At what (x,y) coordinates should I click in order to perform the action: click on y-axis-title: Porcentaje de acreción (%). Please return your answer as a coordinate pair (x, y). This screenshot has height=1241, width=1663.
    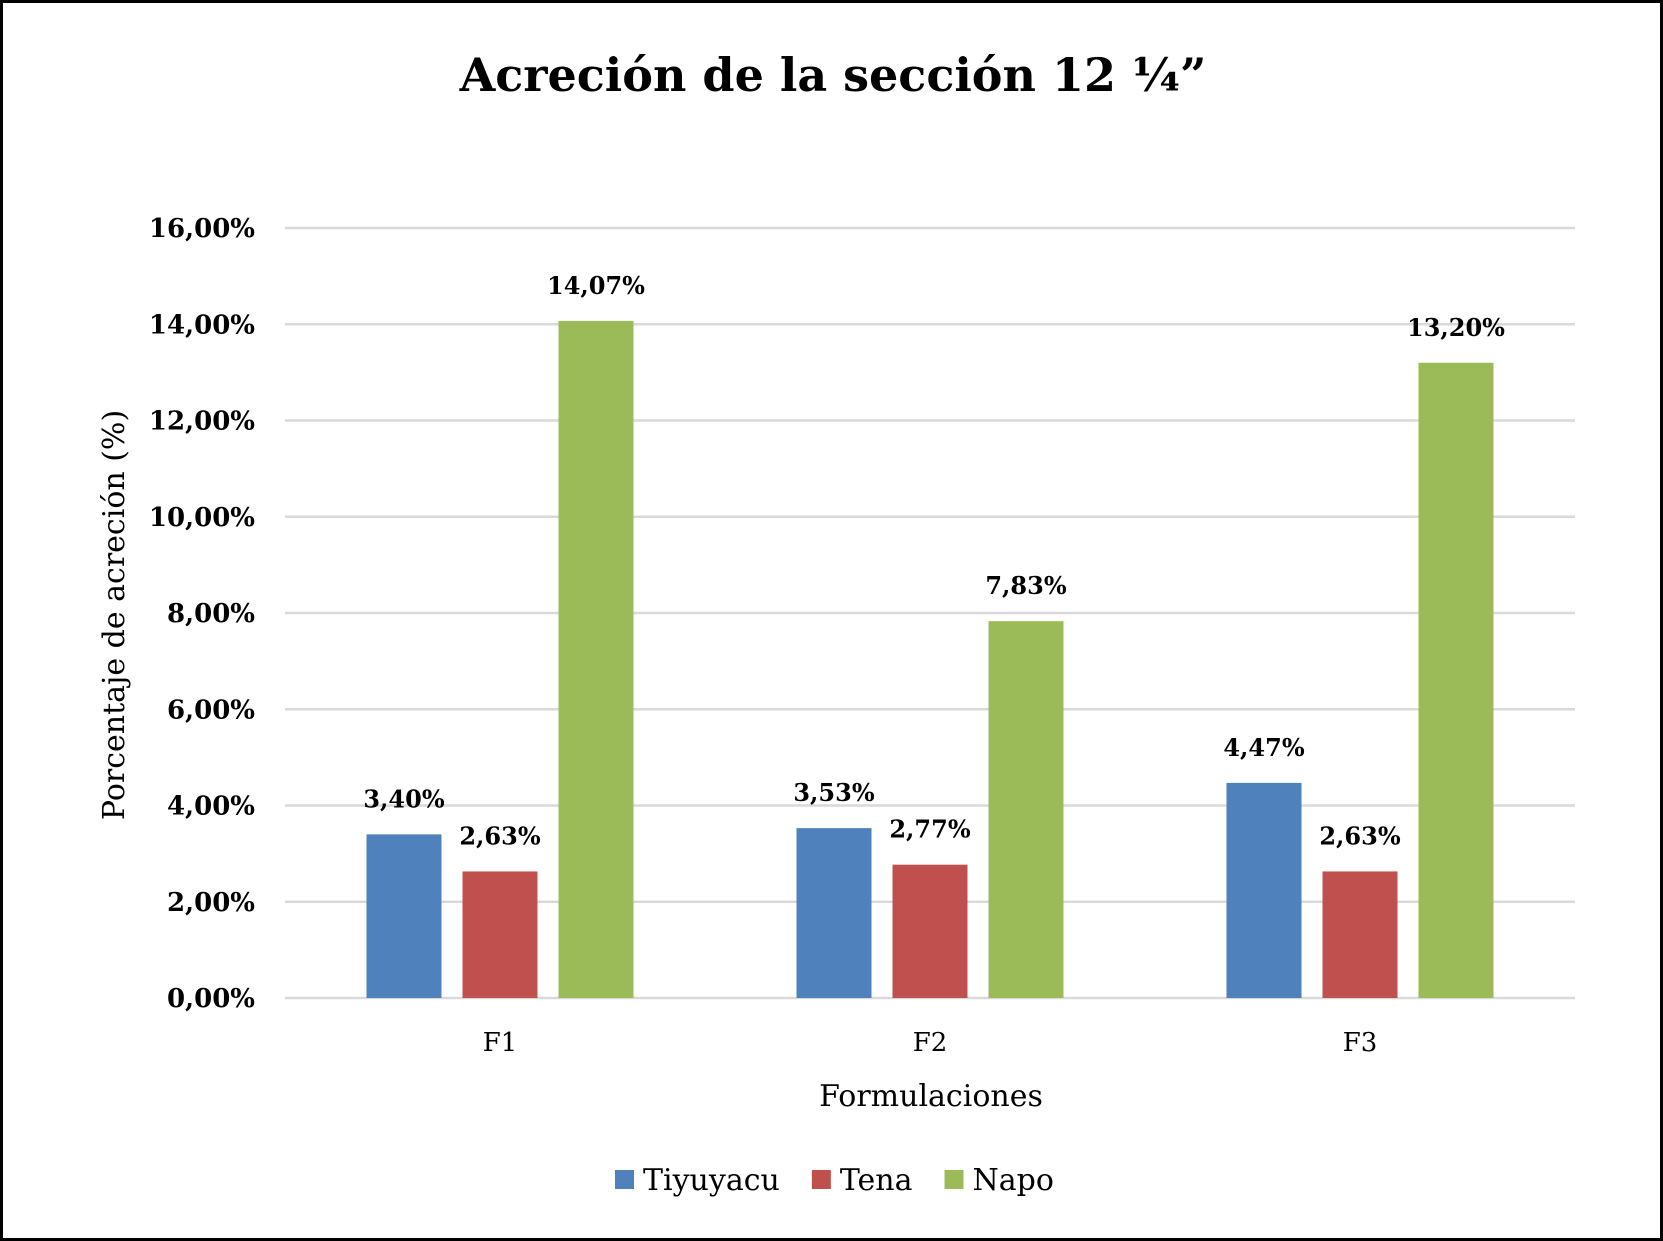
    Looking at the image, I should click on (114, 615).